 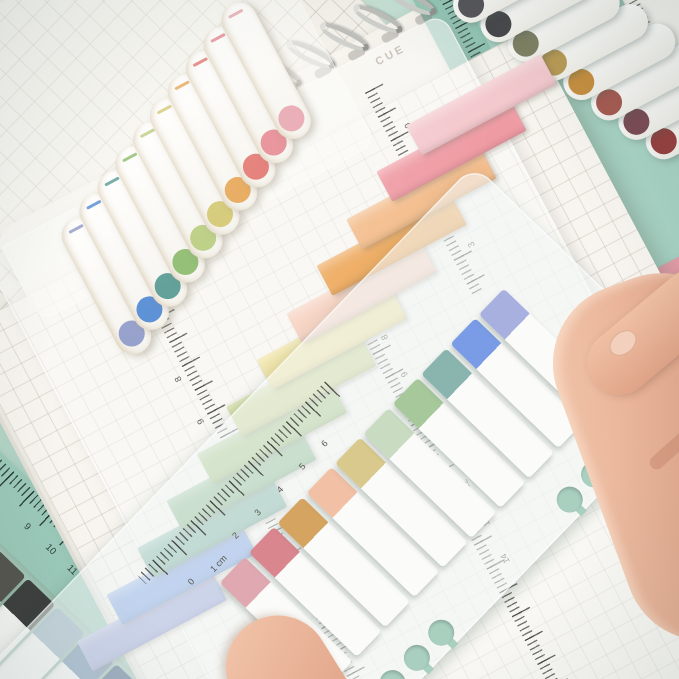 I want to click on ruler-number: 6, so click(x=324, y=443).